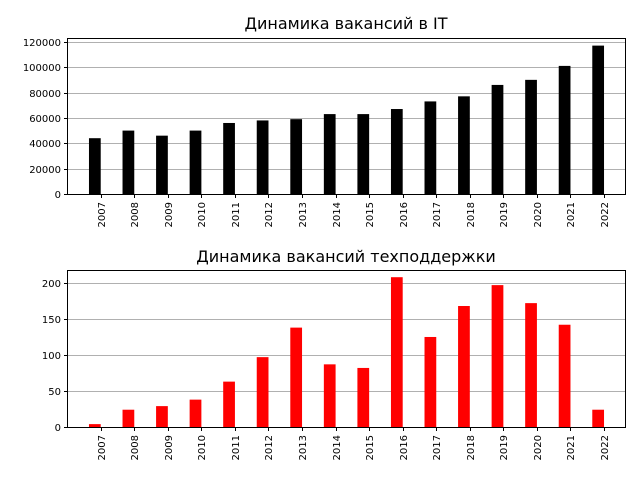 The width and height of the screenshot is (640, 480). I want to click on y-ticks-support: 0 50 100 150 200, so click(55, 356).